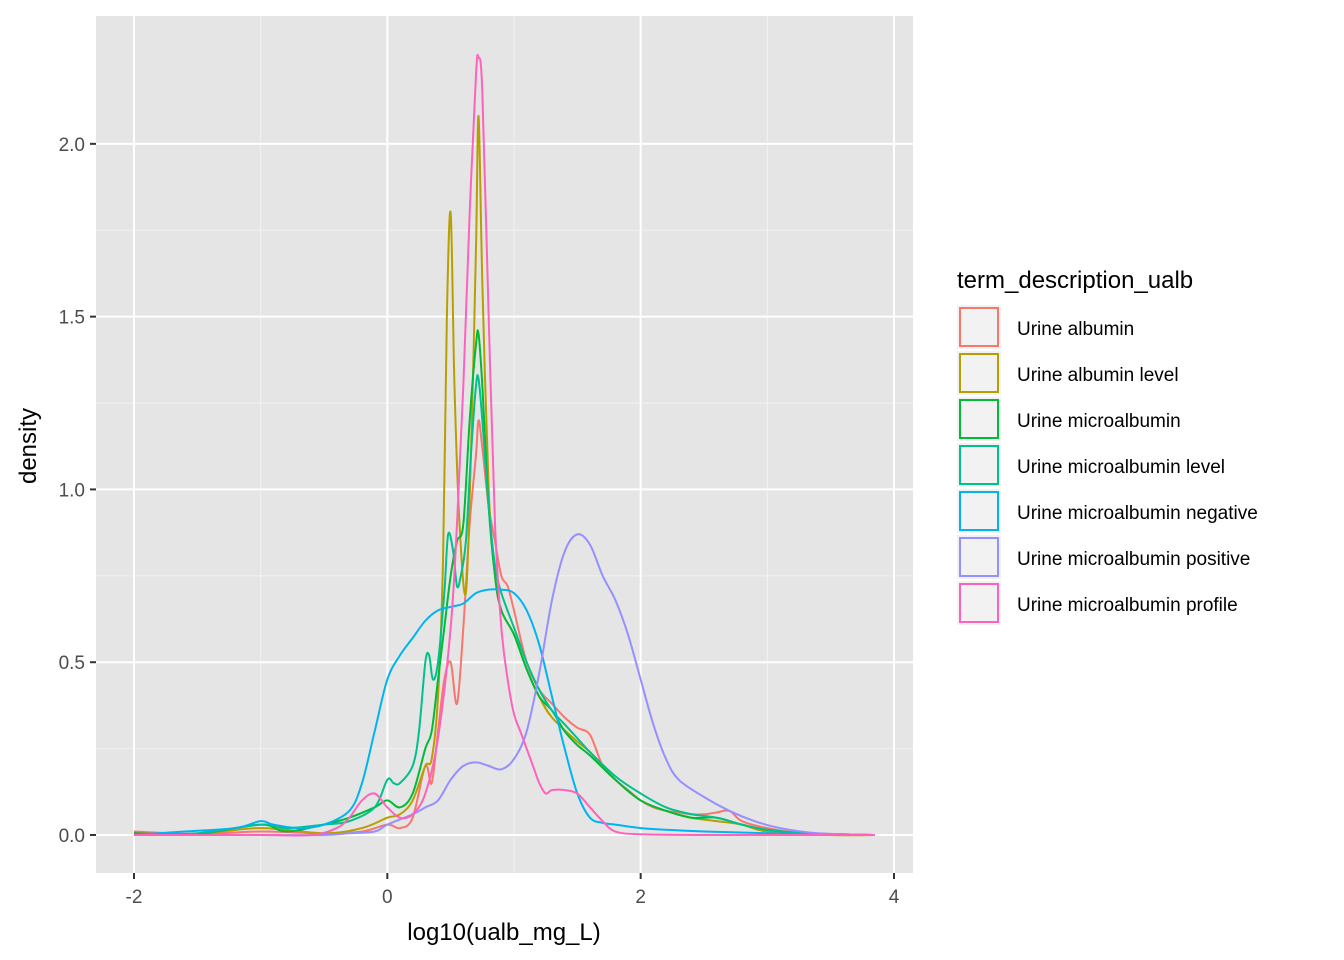  I want to click on legend-item: Urine albumin, so click(1045, 327).